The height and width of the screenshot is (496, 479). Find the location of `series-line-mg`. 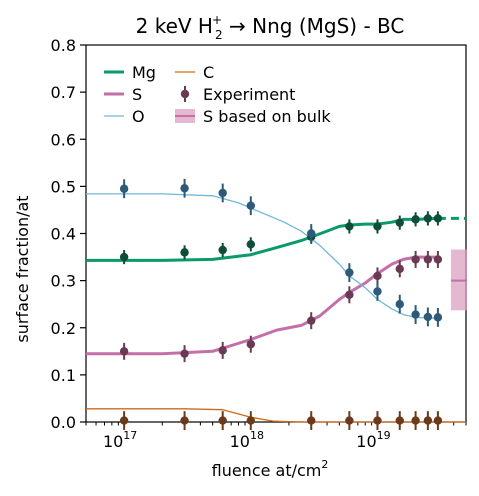

series-line-mg is located at coordinates (262, 239).